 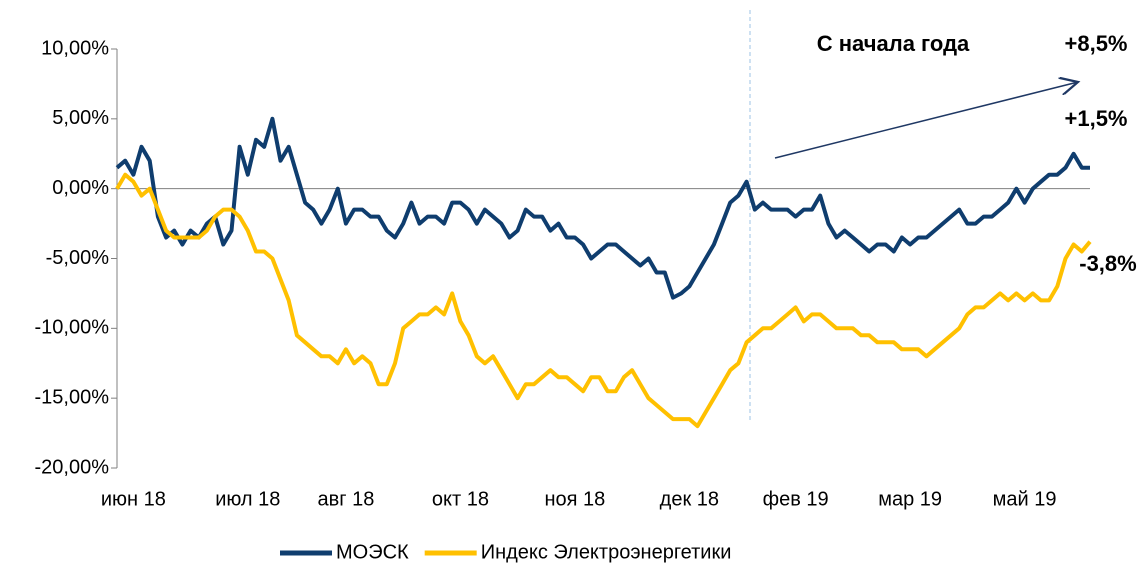 I want to click on y-tick-label: -15,00%, so click(x=72, y=397).